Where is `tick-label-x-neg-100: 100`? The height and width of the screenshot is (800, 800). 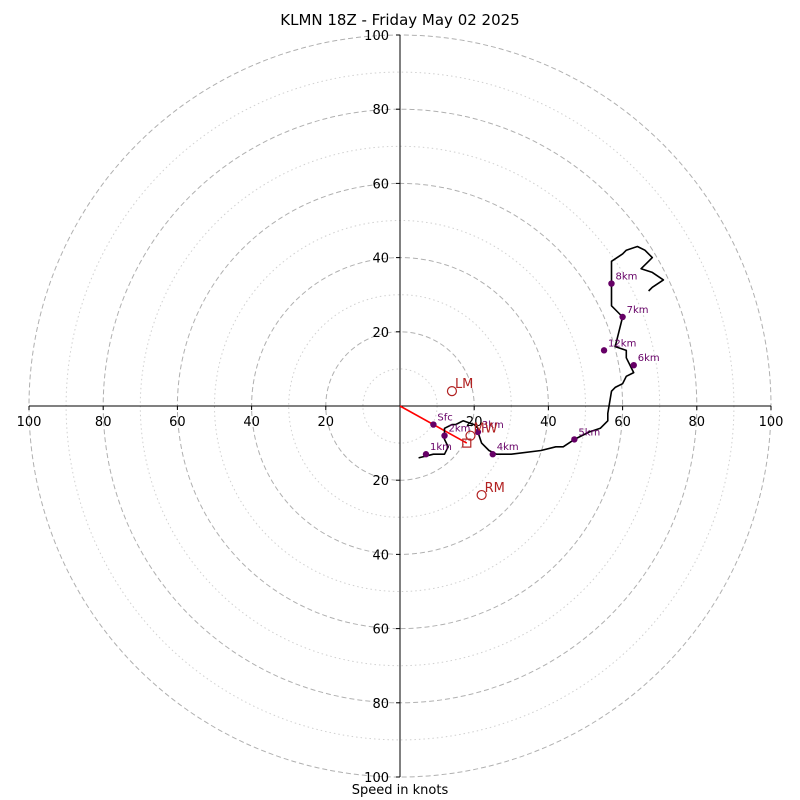 tick-label-x-neg-100: 100 is located at coordinates (29, 422).